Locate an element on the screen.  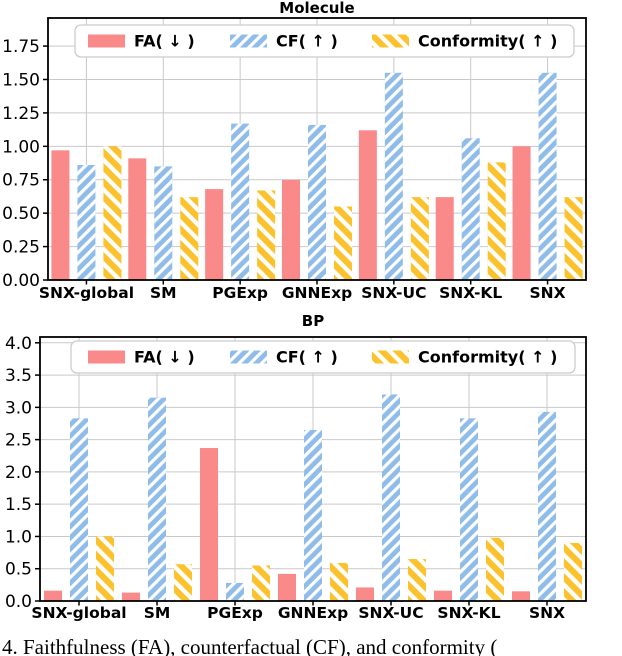
y-tick-label: 4.0 is located at coordinates (18, 344).